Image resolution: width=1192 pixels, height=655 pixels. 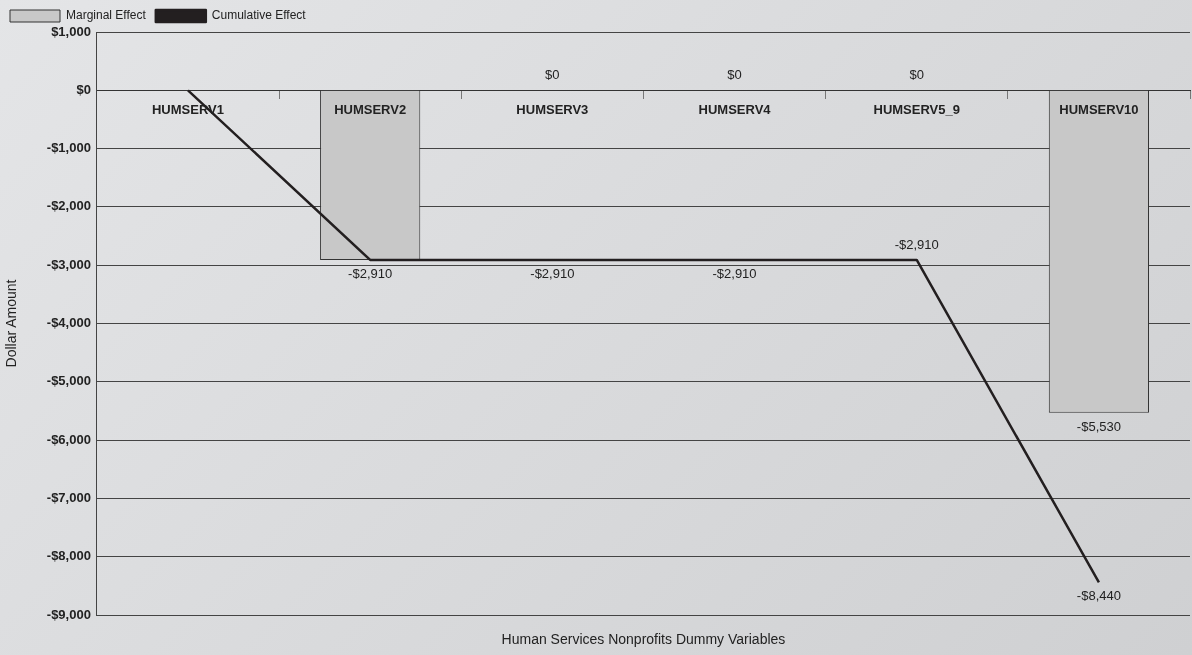 I want to click on y-tick-label: -$5,000, so click(x=68, y=381).